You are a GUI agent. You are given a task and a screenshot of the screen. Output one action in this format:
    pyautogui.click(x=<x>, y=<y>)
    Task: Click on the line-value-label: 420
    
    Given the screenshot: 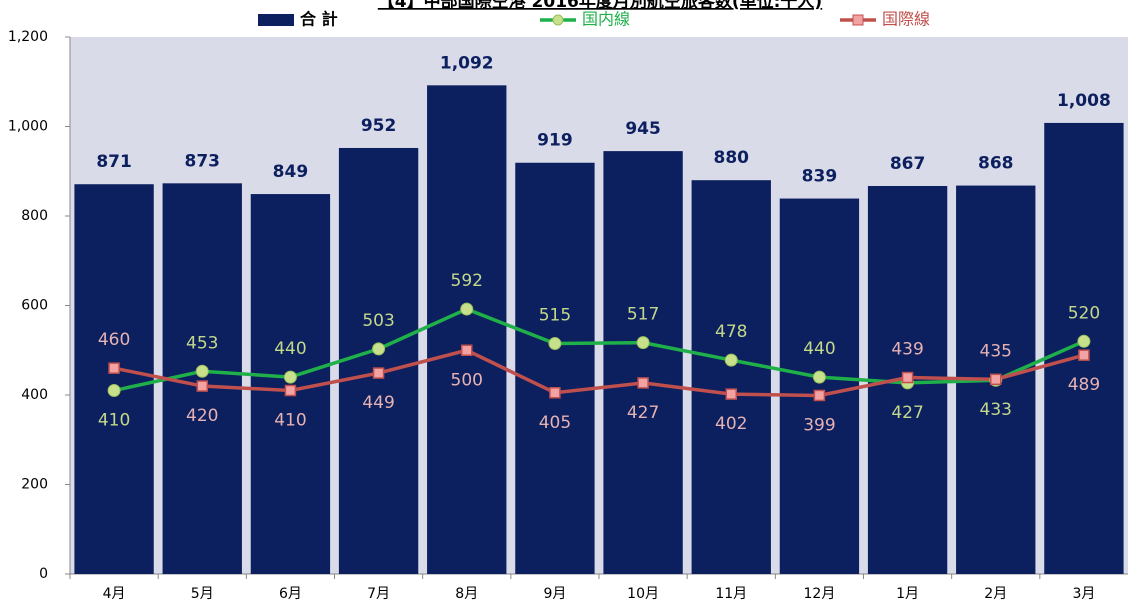 What is the action you would take?
    pyautogui.click(x=202, y=416)
    